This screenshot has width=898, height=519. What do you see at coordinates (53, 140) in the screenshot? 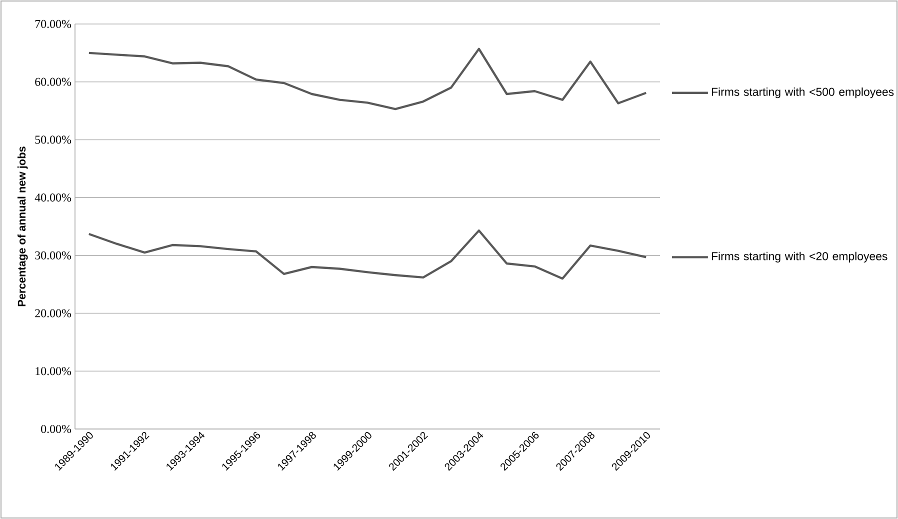
I see `y-tick-label: 50.00%` at bounding box center [53, 140].